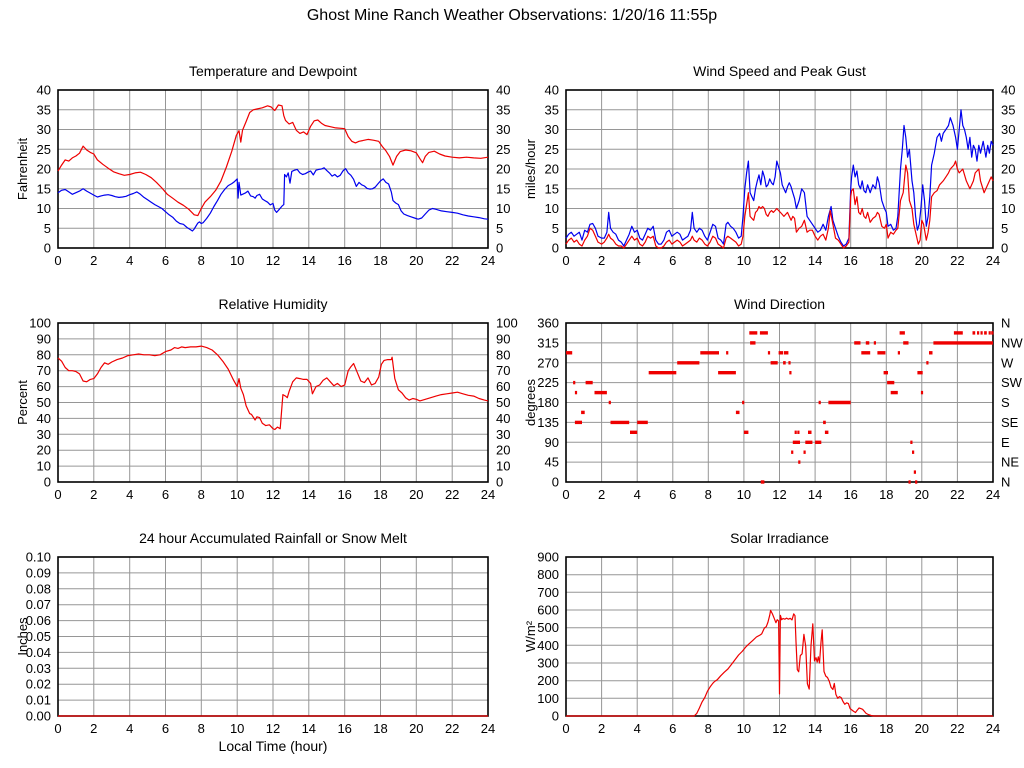 This screenshot has height=768, width=1024. Describe the element at coordinates (548, 557) in the screenshot. I see `y-tick-label: 900` at that location.